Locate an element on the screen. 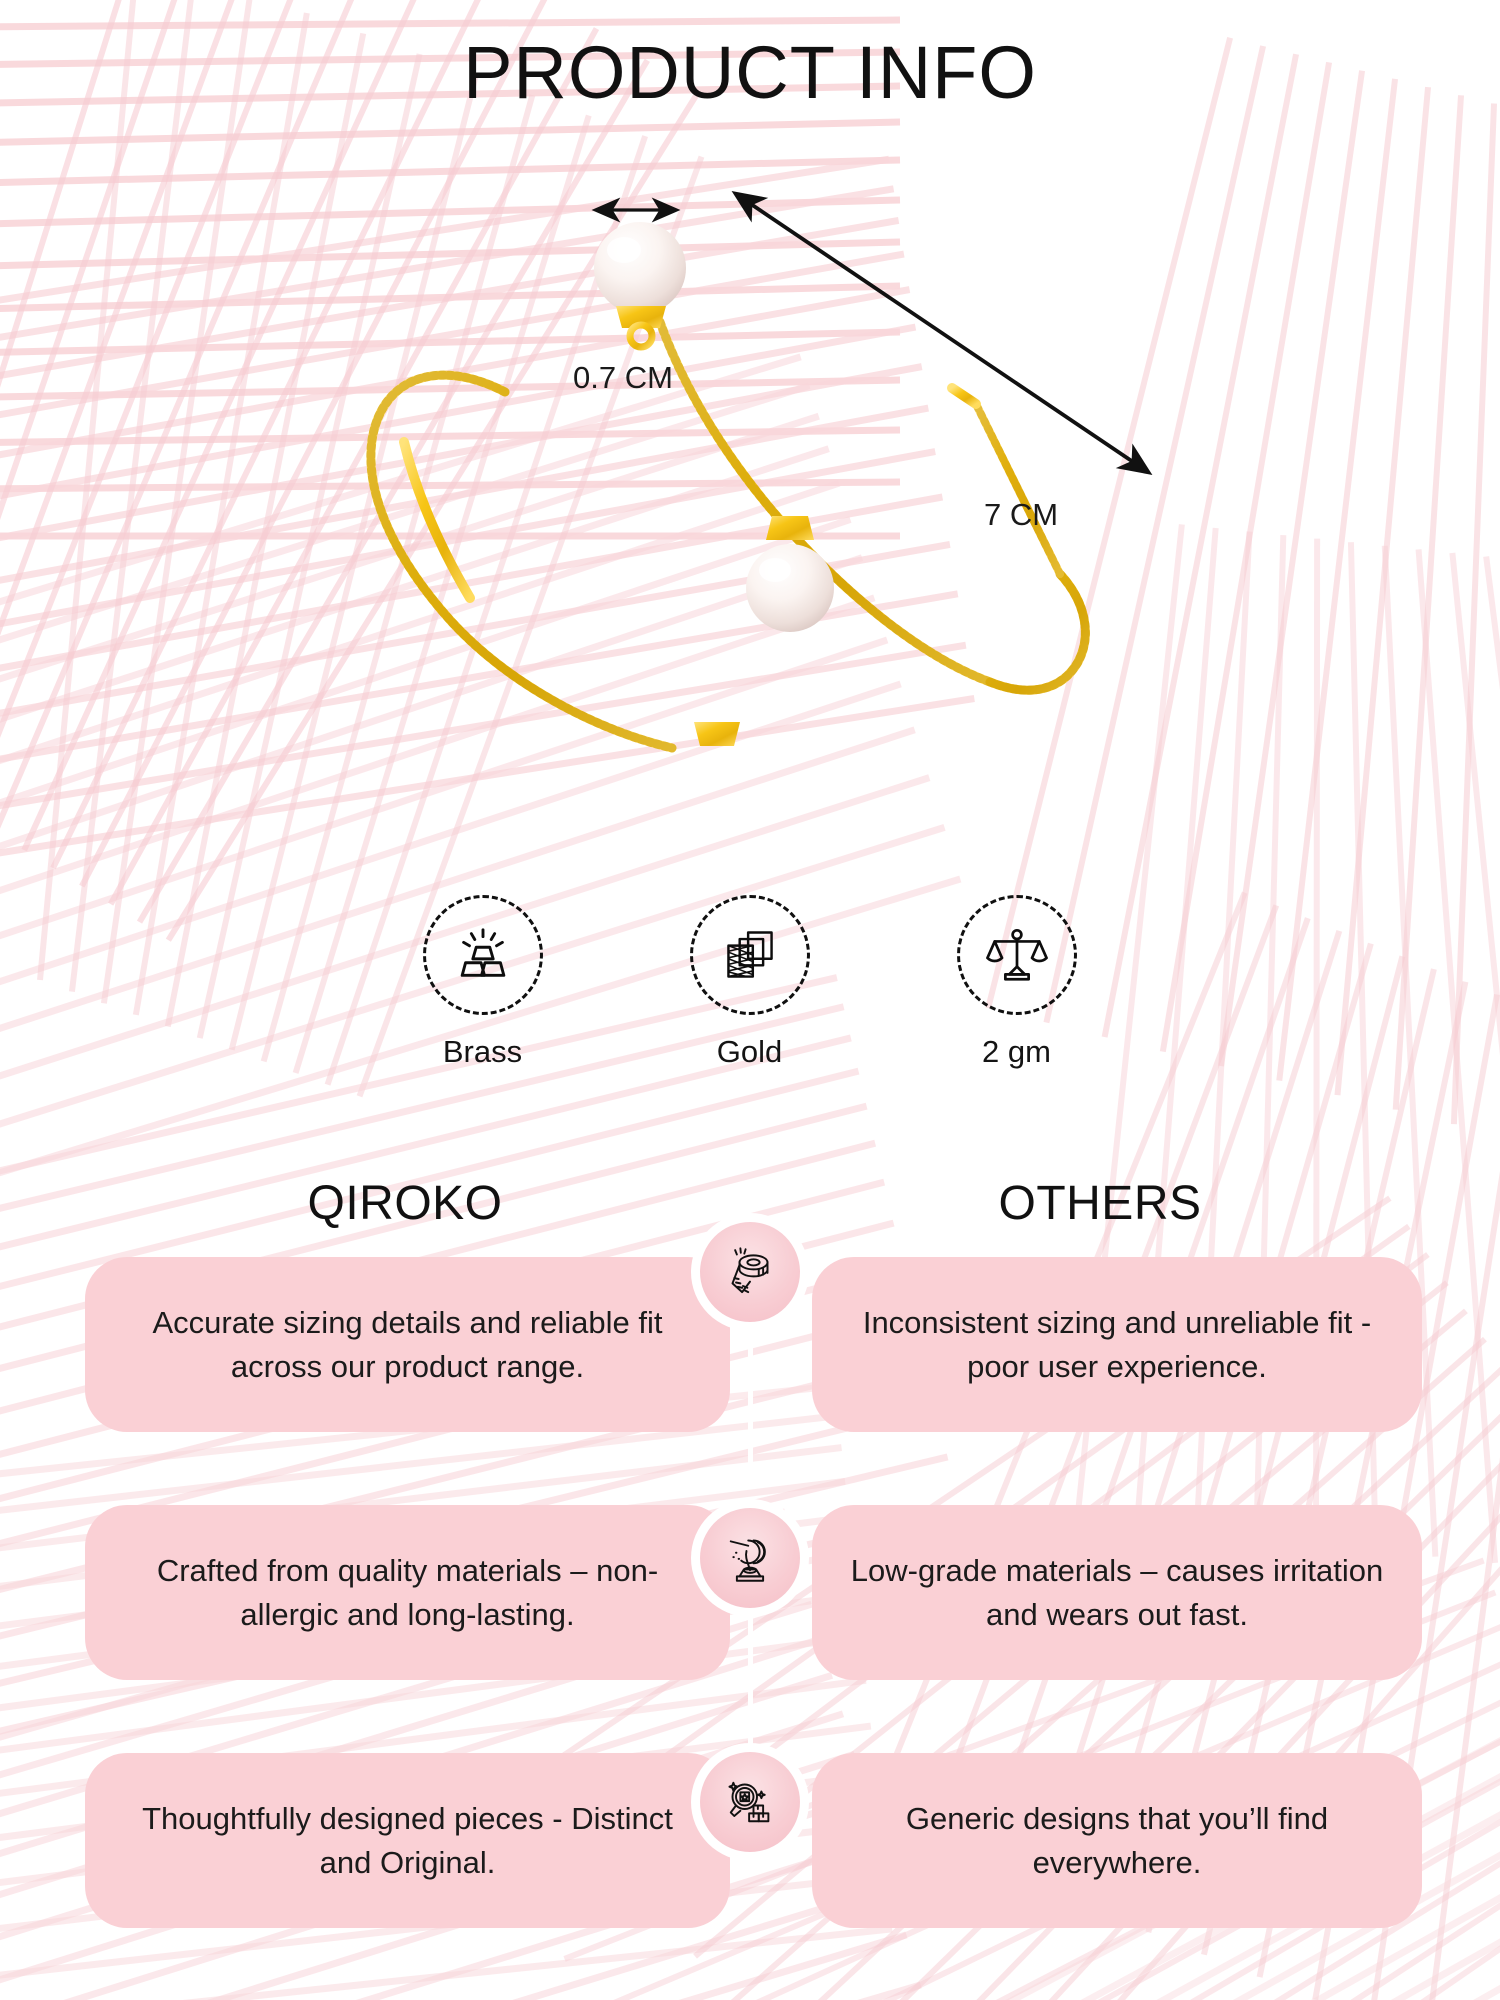 This screenshot has width=1500, height=2000. page-title: PRODUCT INFO is located at coordinates (750, 72).